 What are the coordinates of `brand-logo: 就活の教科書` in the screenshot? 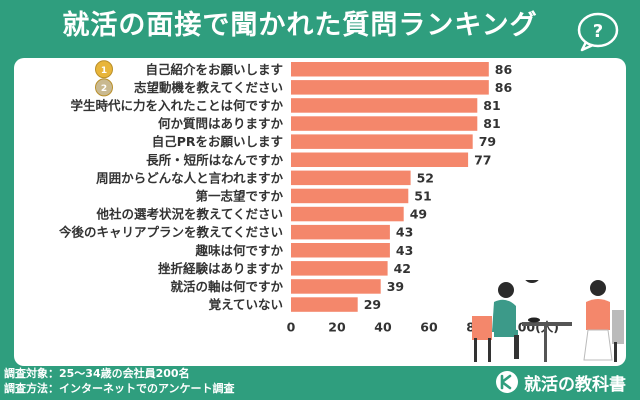 It's located at (561, 382).